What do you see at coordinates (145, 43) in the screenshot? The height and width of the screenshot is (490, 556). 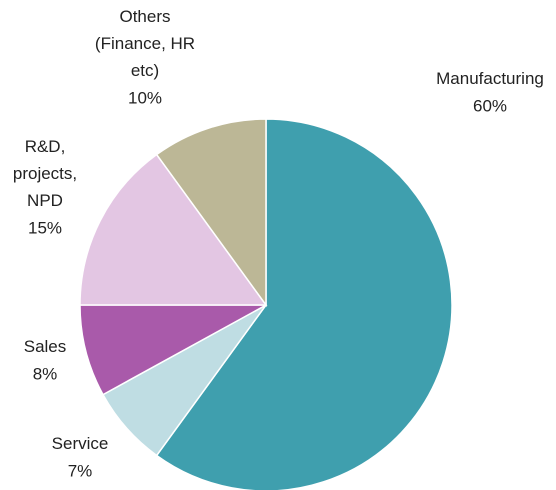 I see `slice-label: Others (Finance, HR etc)` at bounding box center [145, 43].